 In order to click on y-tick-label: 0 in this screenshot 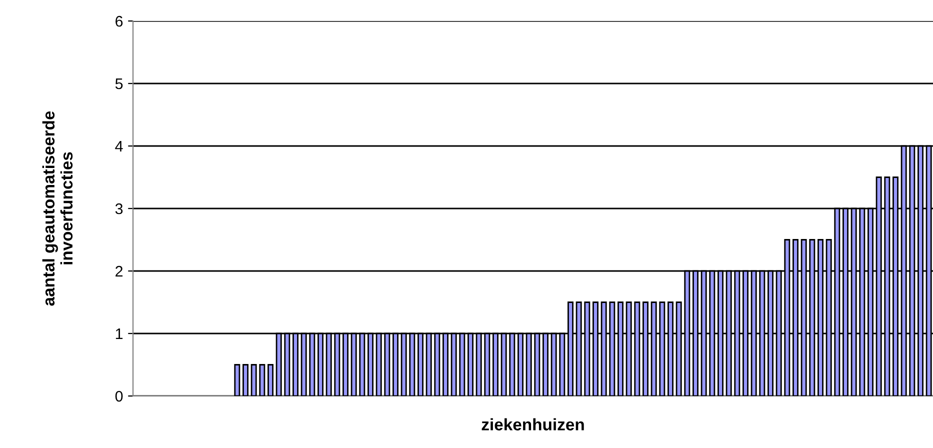, I will do `click(119, 396)`.